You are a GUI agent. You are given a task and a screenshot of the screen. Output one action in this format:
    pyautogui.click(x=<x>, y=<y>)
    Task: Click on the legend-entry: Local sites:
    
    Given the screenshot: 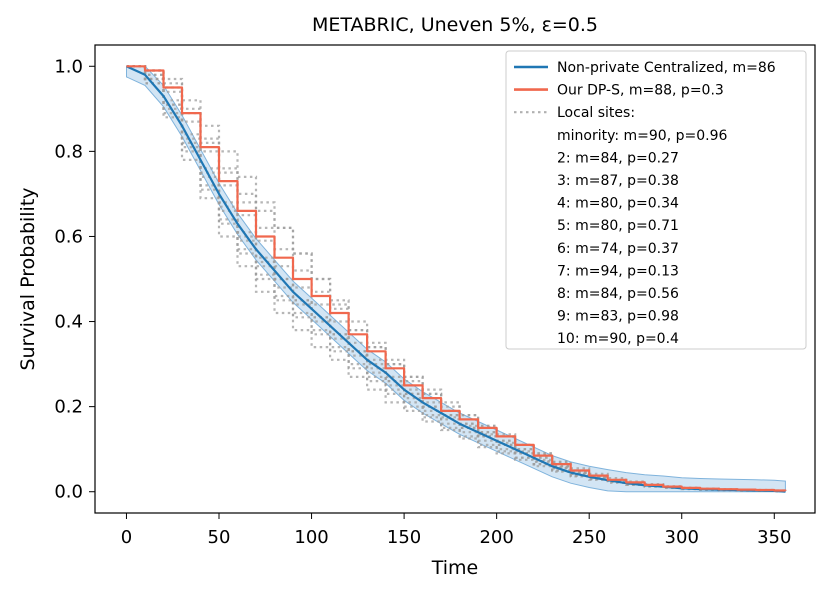 What is the action you would take?
    pyautogui.click(x=596, y=113)
    